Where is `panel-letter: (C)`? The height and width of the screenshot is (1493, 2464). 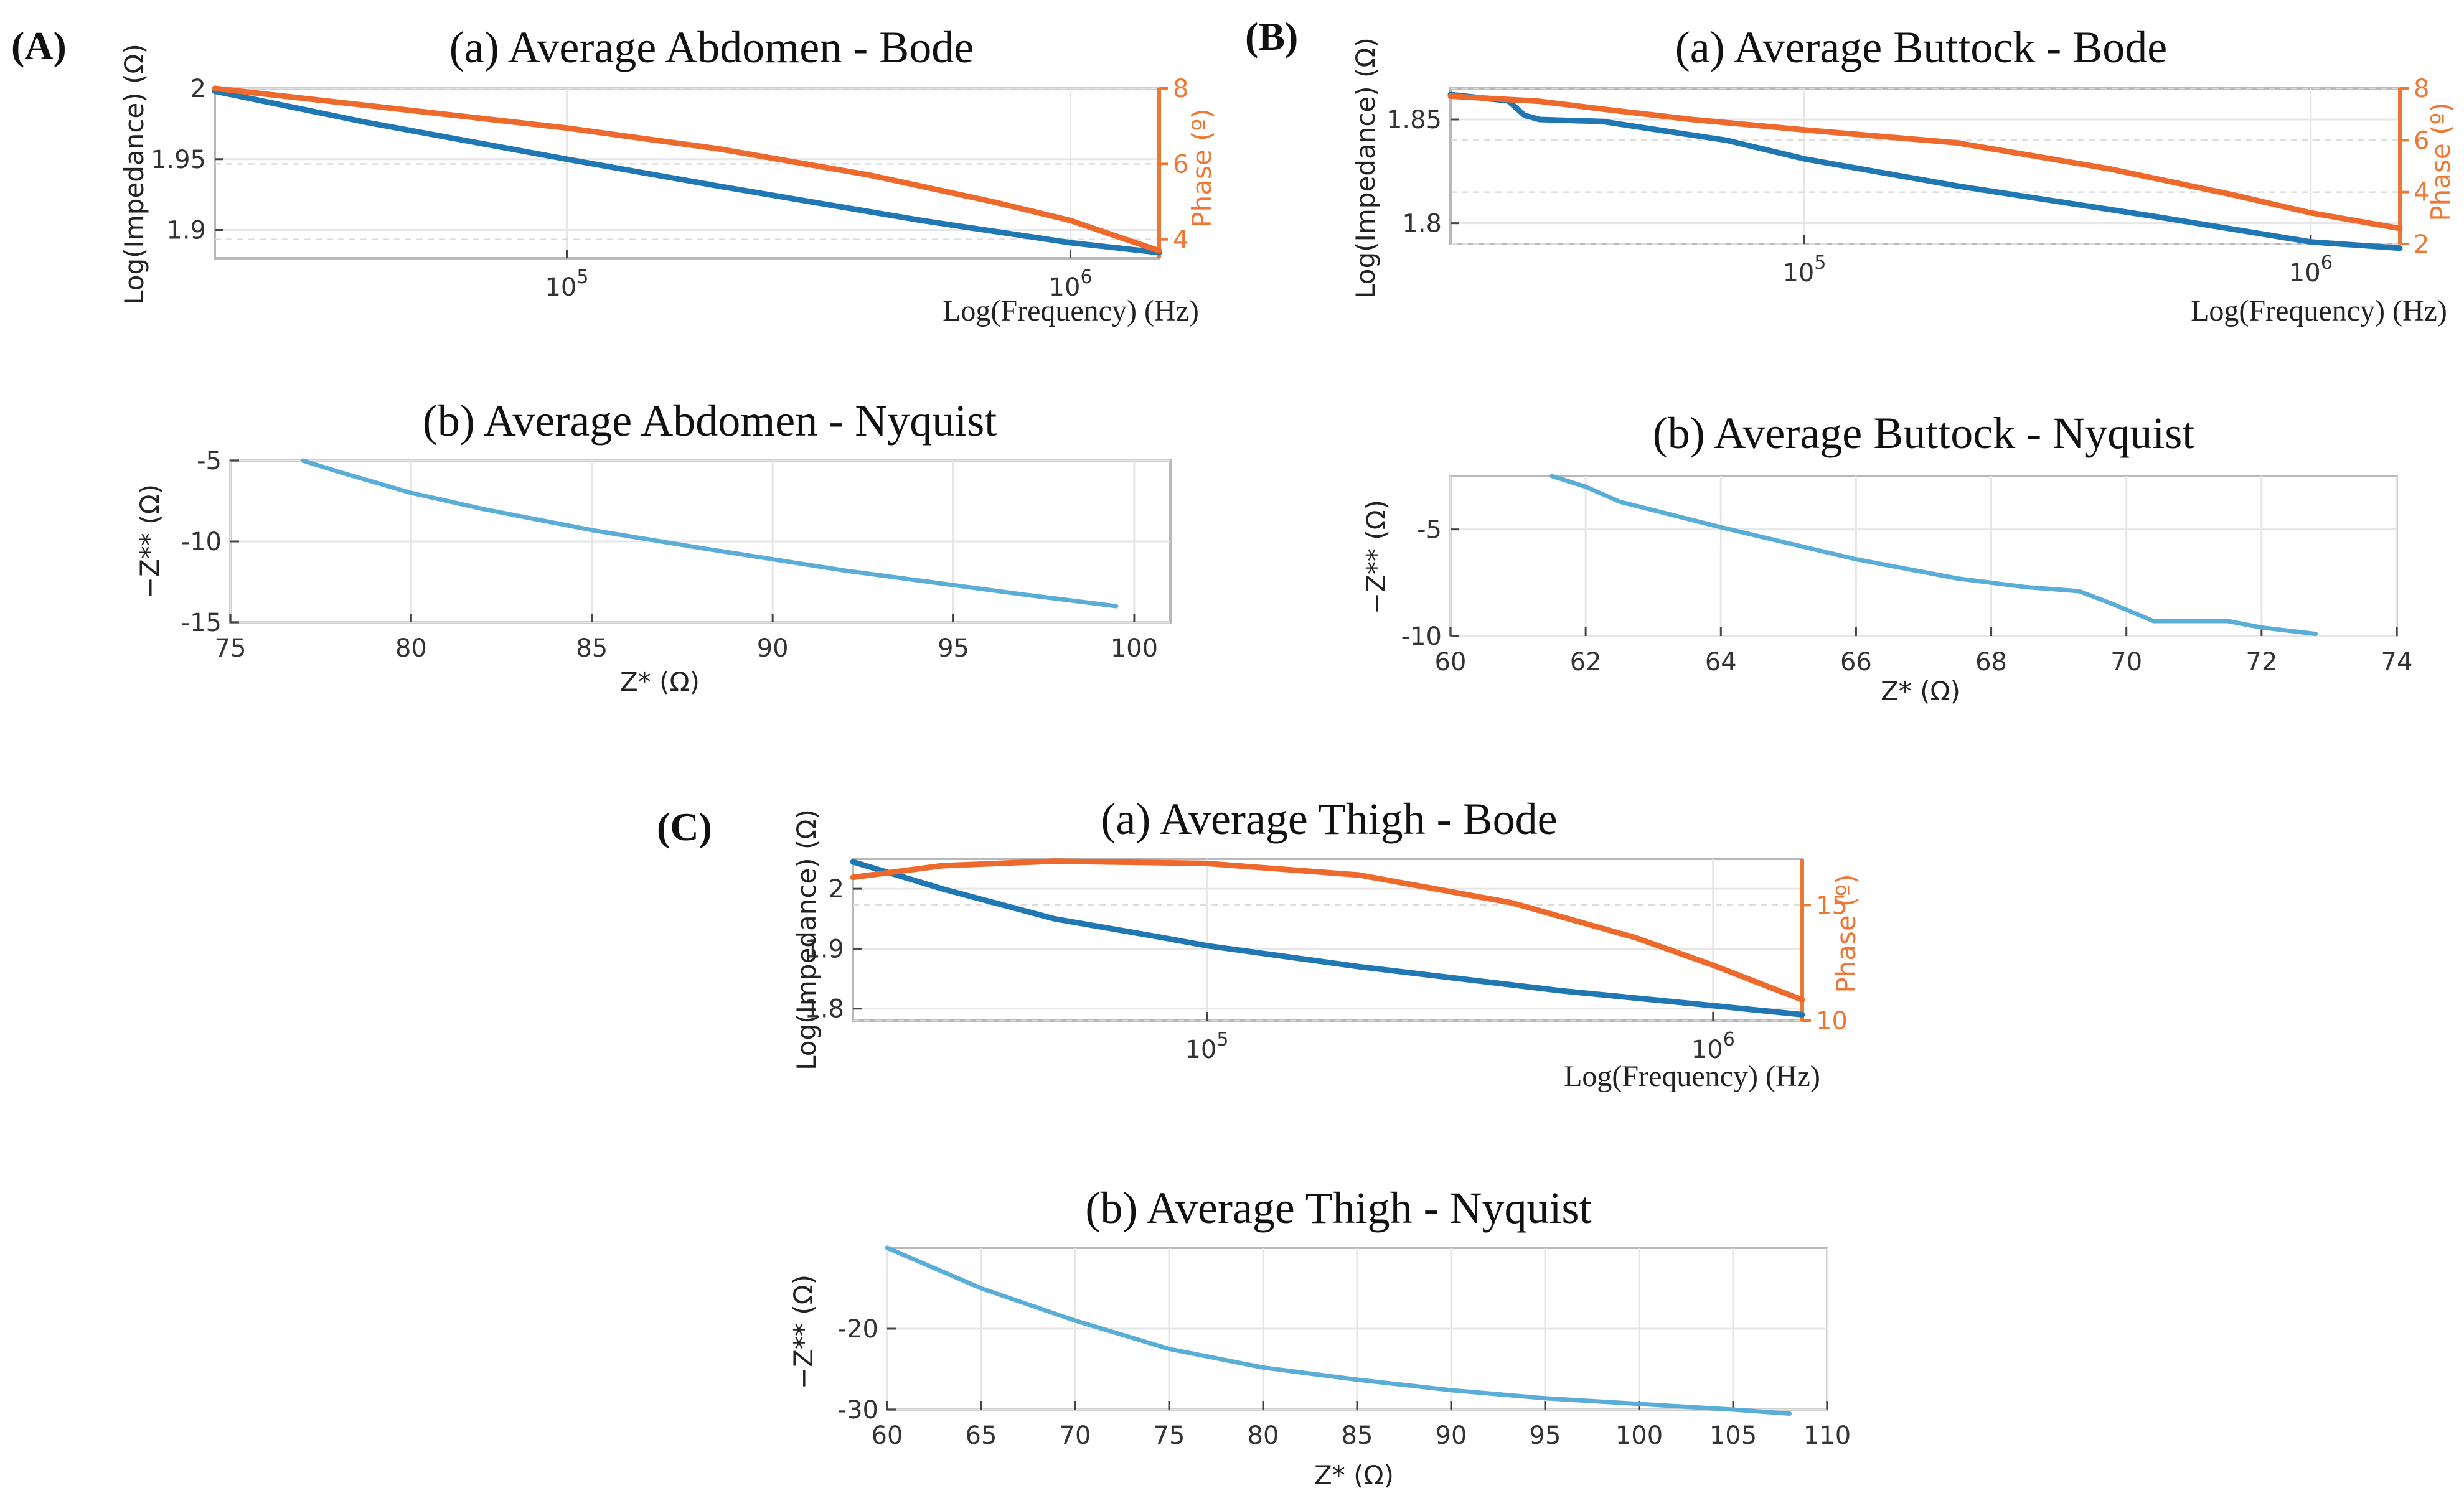 panel-letter: (C) is located at coordinates (684, 827).